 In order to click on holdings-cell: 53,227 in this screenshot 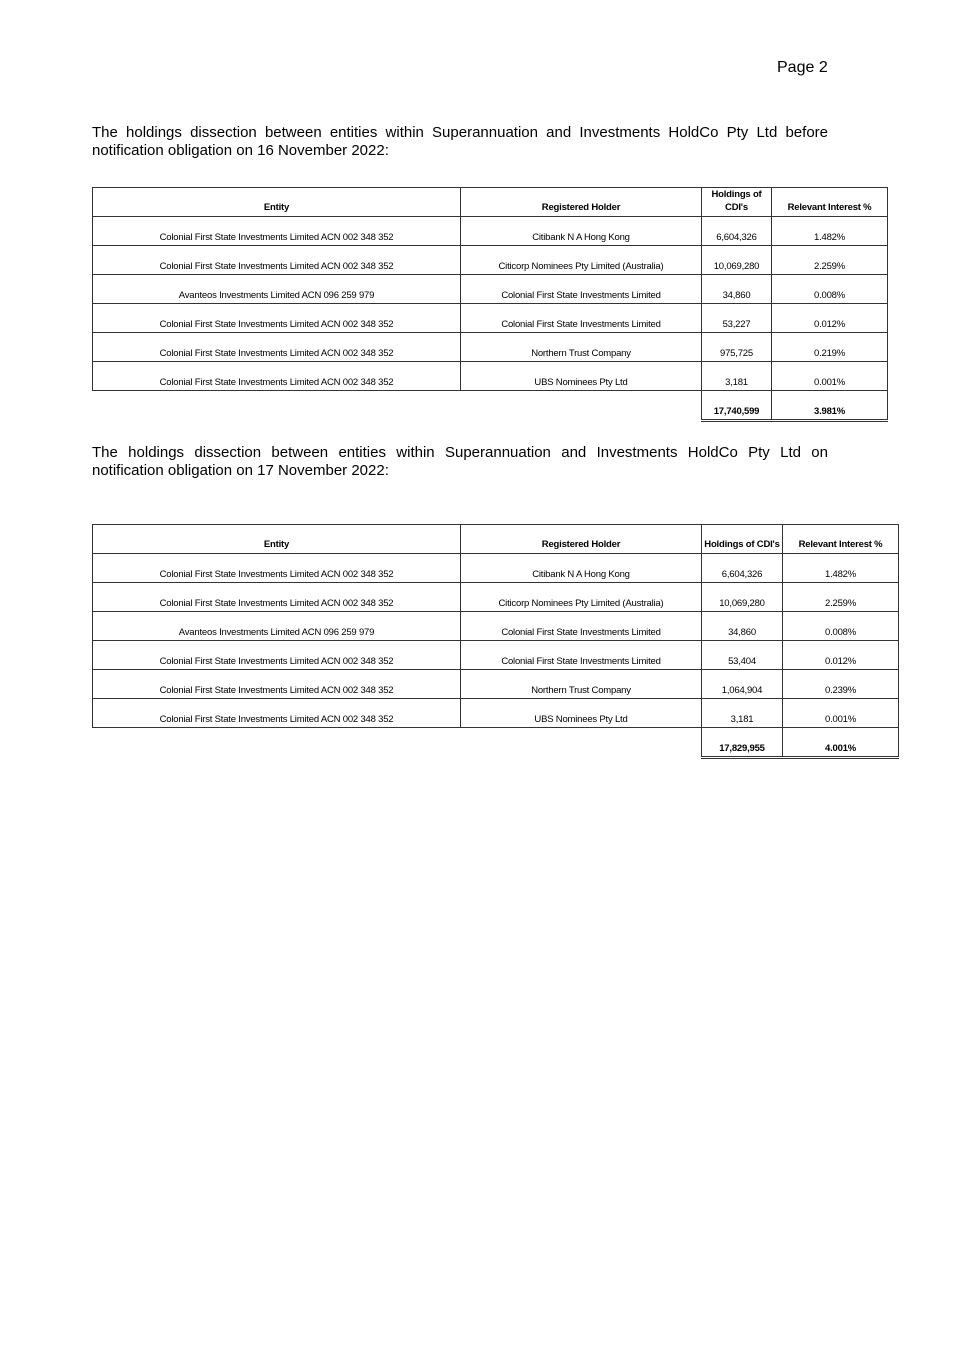, I will do `click(736, 318)`.